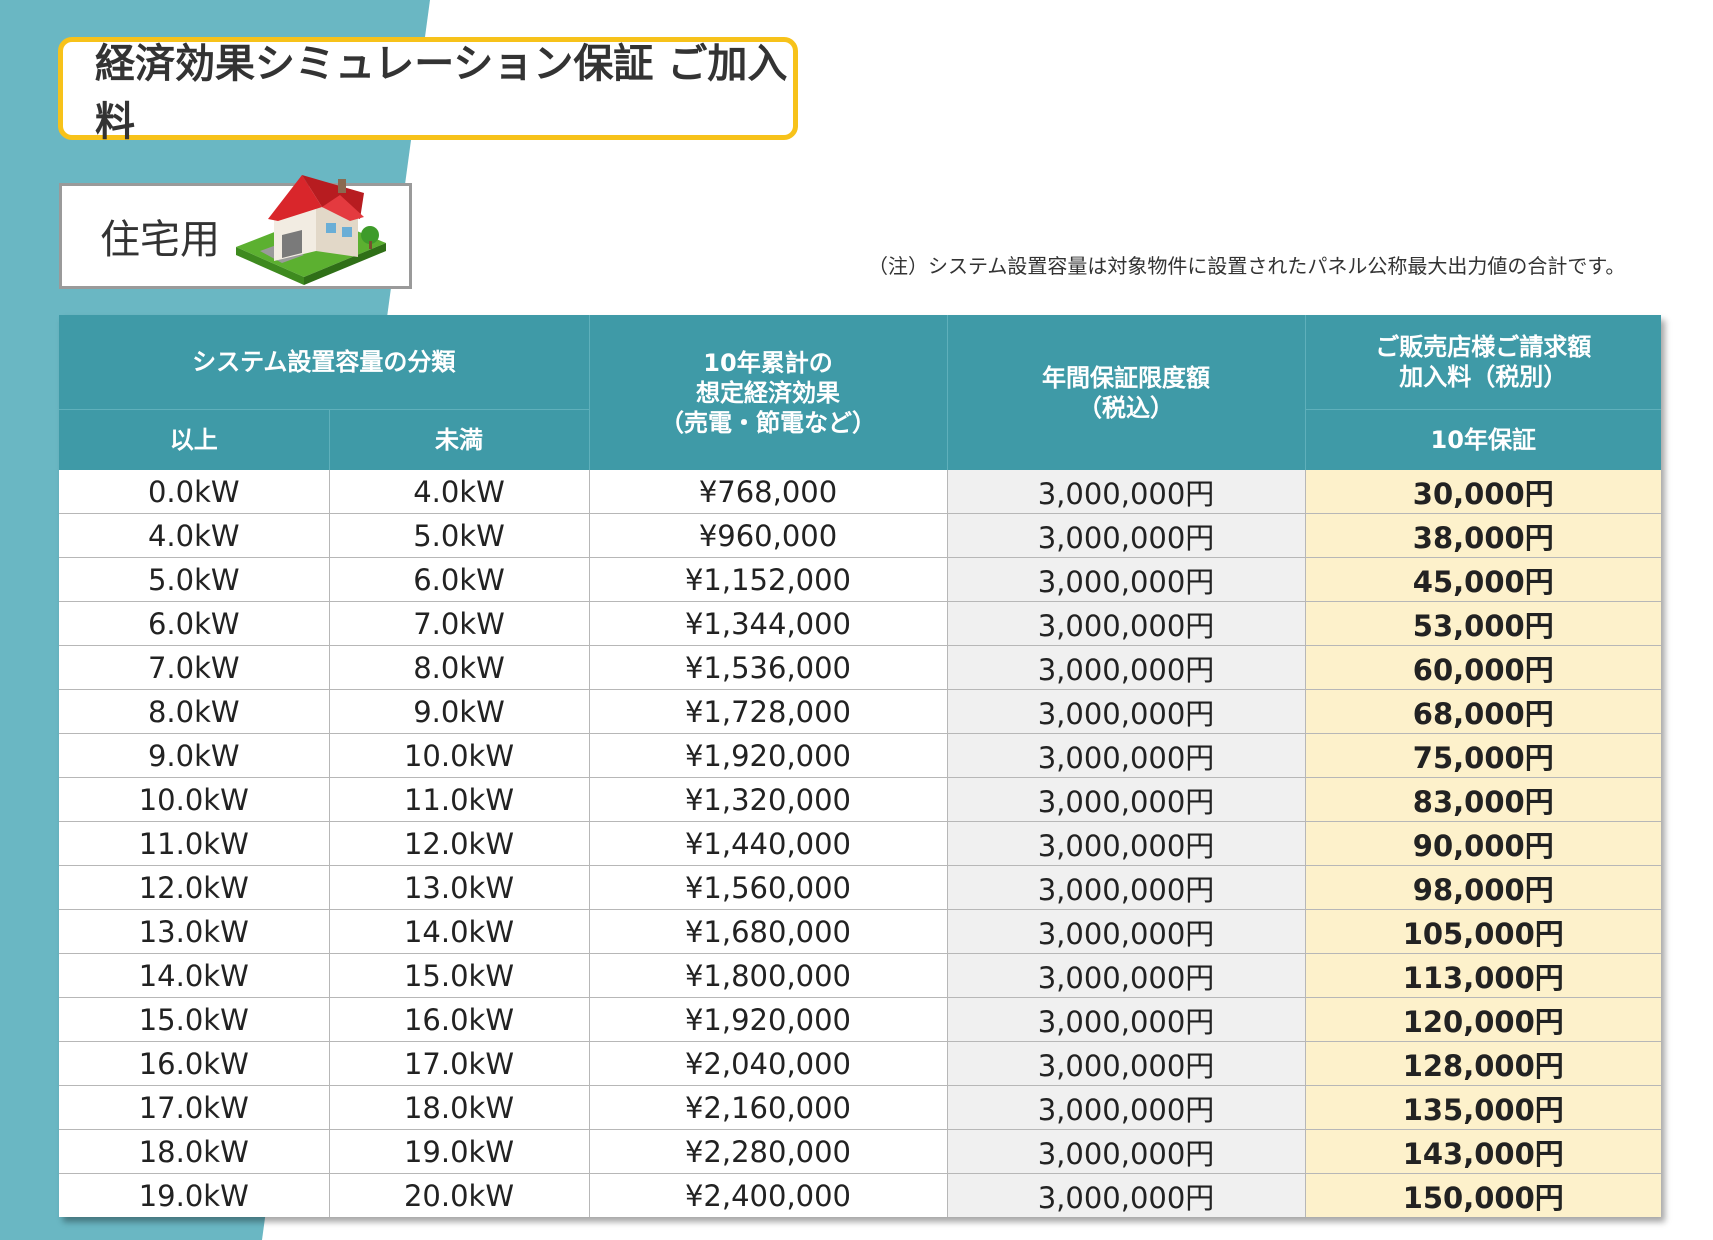  I want to click on table-row: 13.0kW 14.0kW ¥1,680,000 3,000,000円 105,000円, so click(860, 931).